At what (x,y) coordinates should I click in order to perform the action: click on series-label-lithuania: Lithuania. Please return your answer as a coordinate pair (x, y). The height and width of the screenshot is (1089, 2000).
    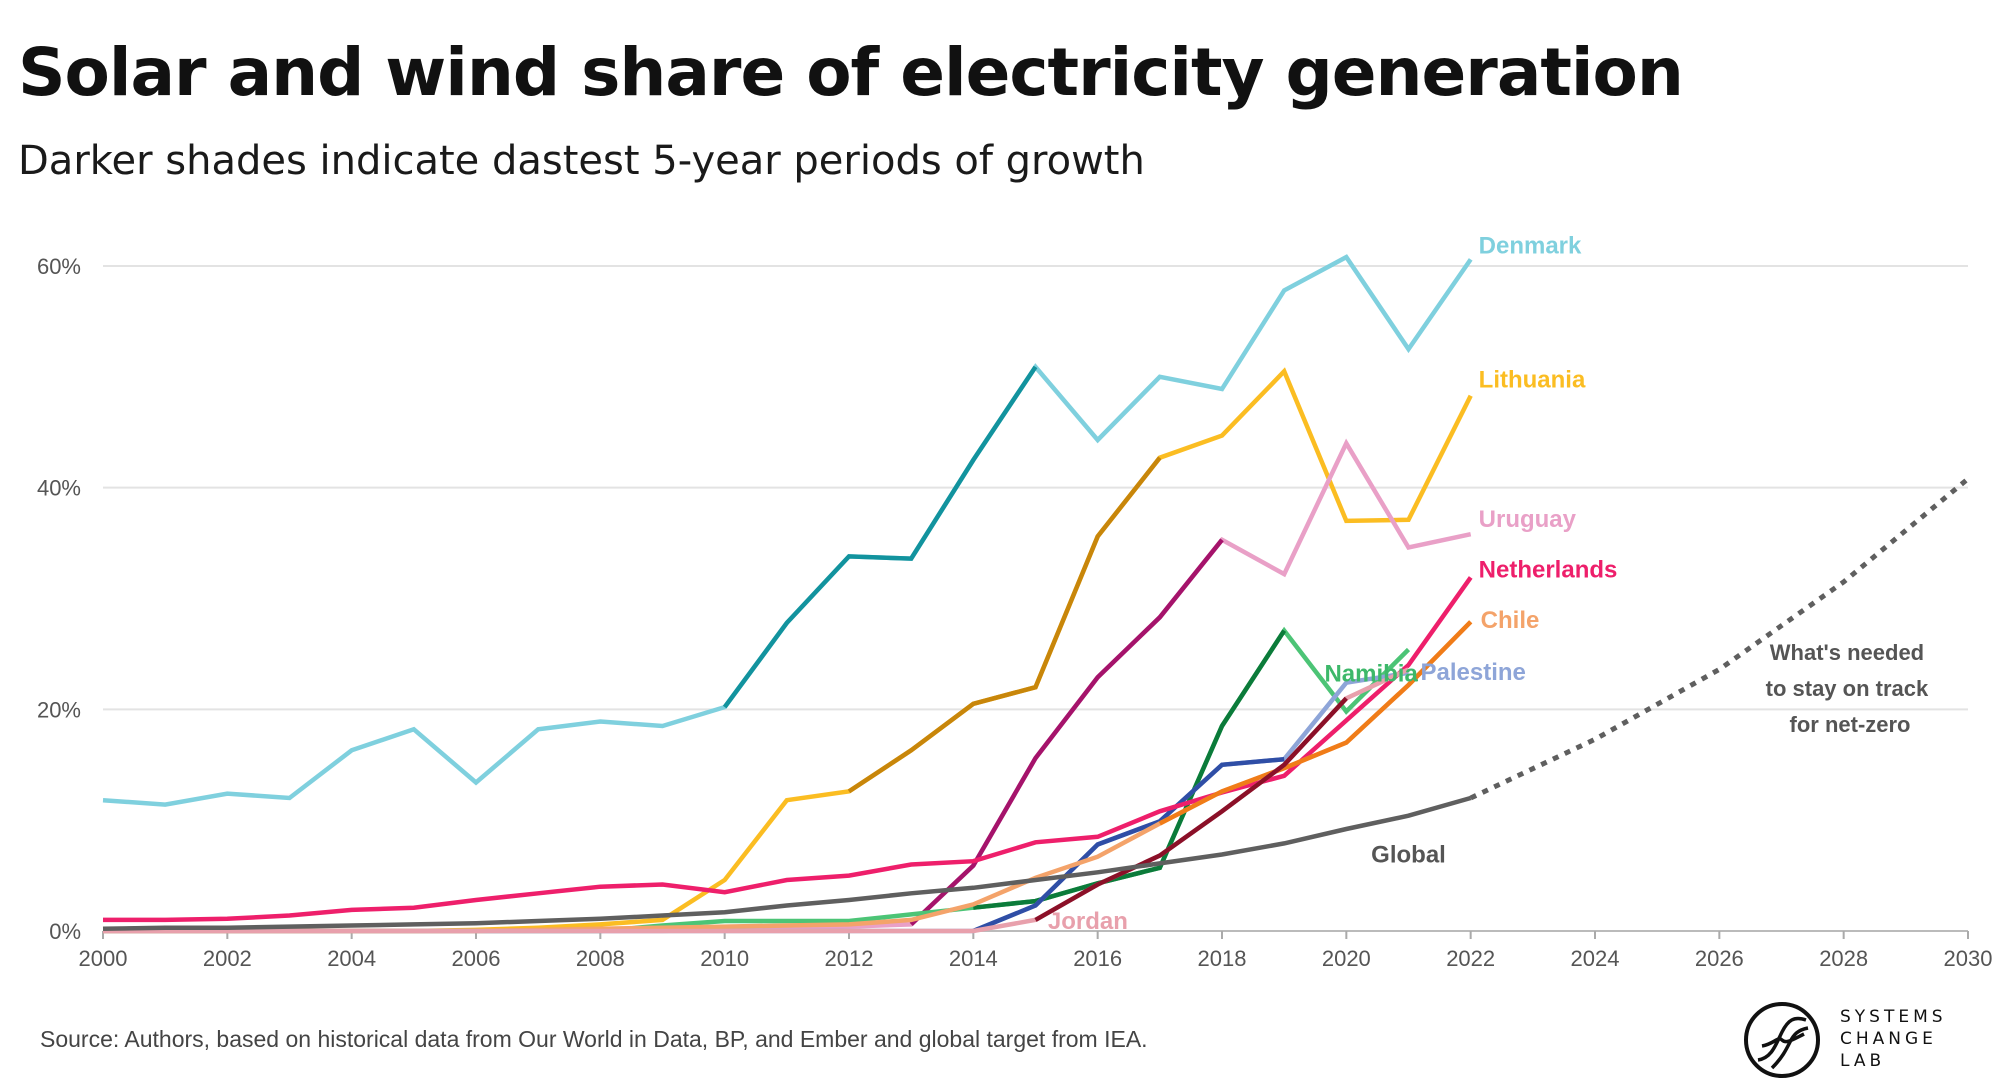
    Looking at the image, I should click on (1532, 380).